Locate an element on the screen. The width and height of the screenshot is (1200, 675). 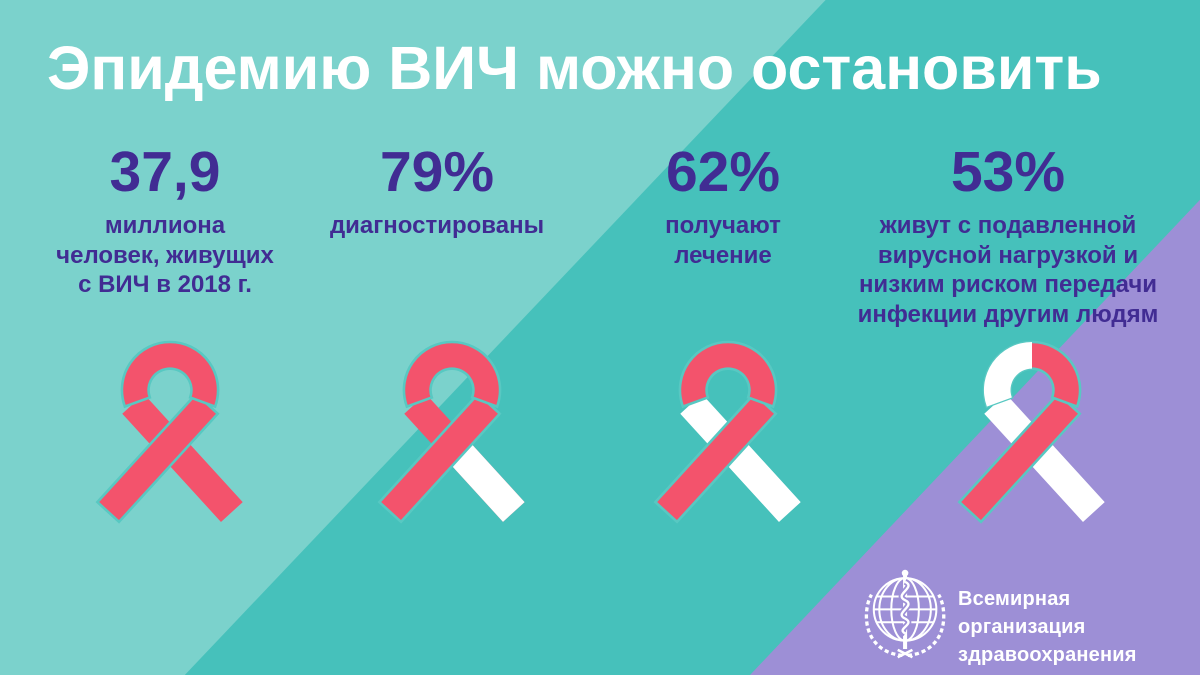
stat-value: 79% is located at coordinates (437, 172).